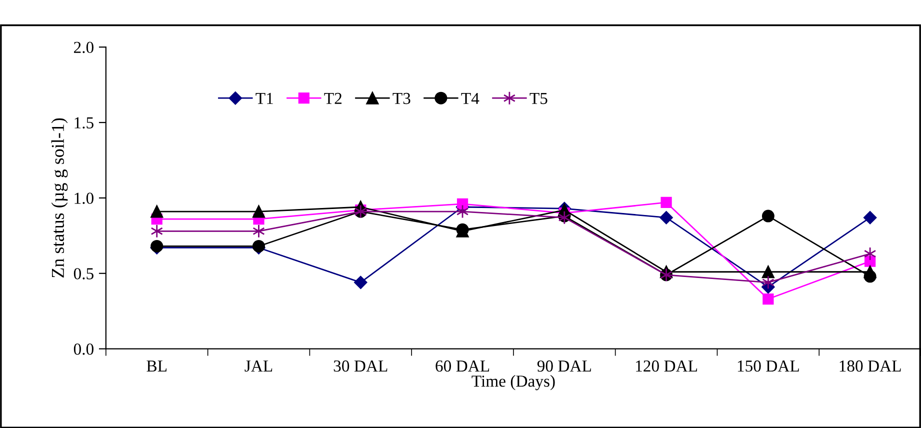 This screenshot has width=921, height=428. Describe the element at coordinates (333, 98) in the screenshot. I see `legend-label: T2` at that location.